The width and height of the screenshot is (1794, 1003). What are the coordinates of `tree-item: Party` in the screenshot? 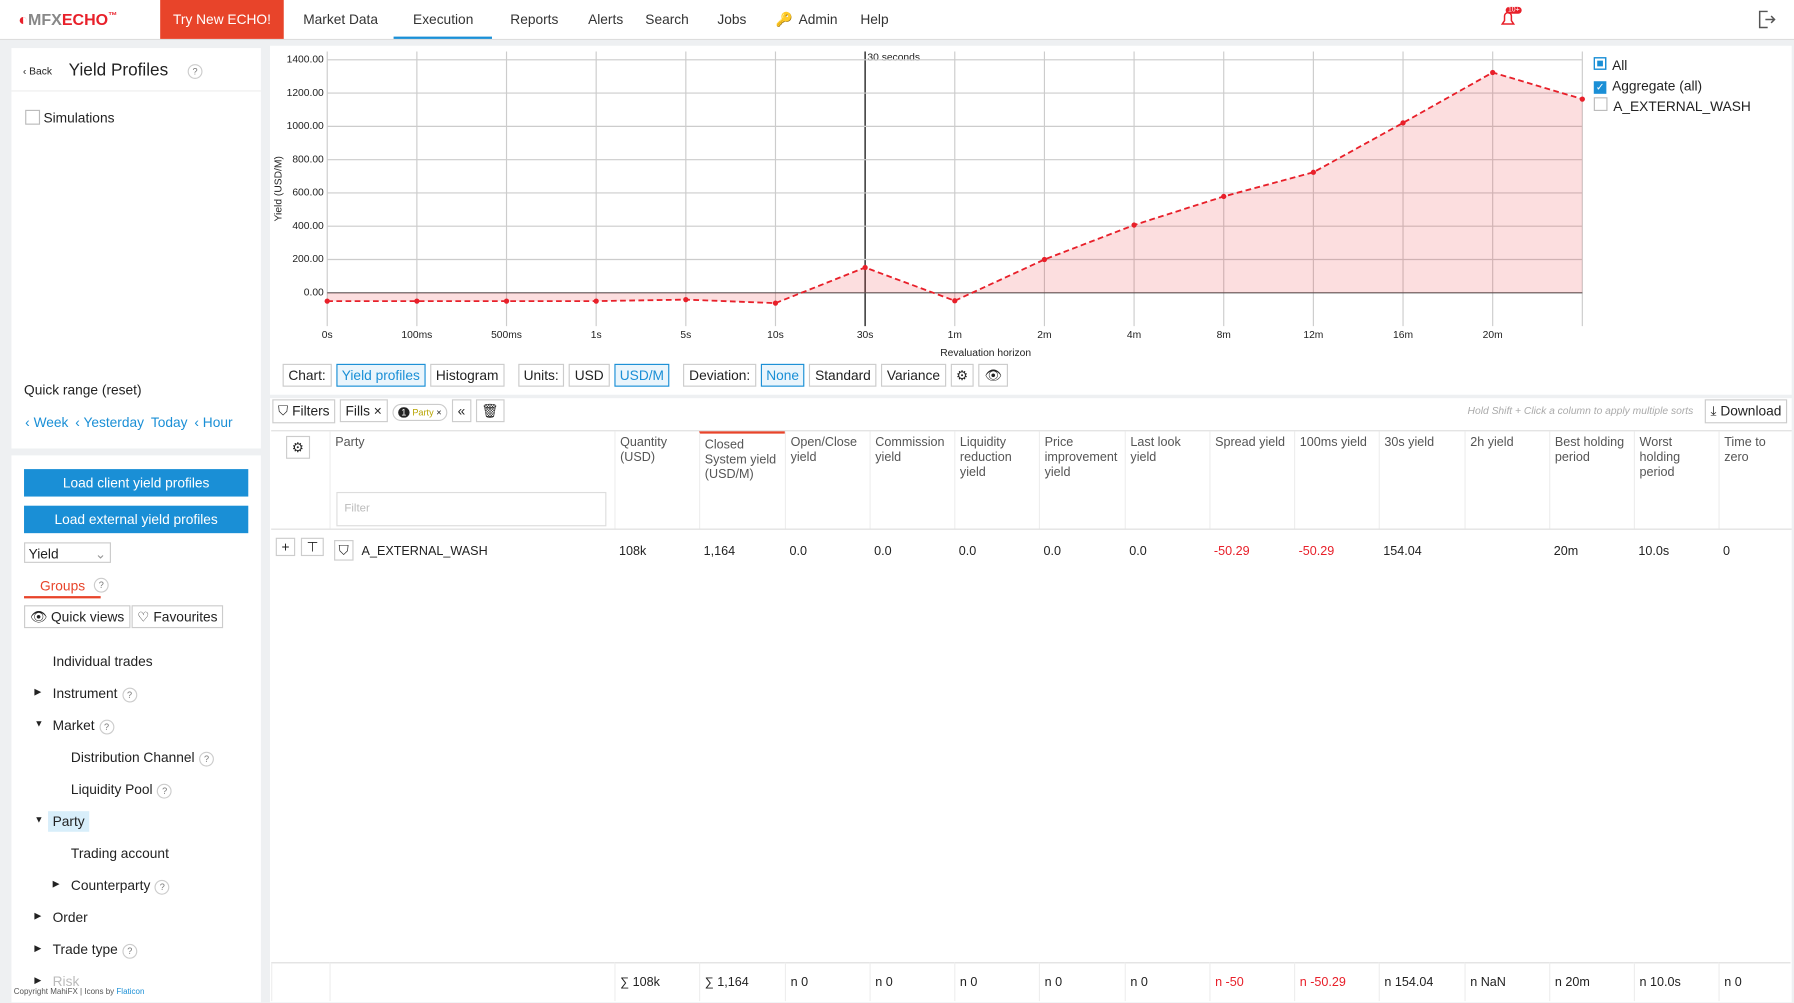 It's located at (69, 821).